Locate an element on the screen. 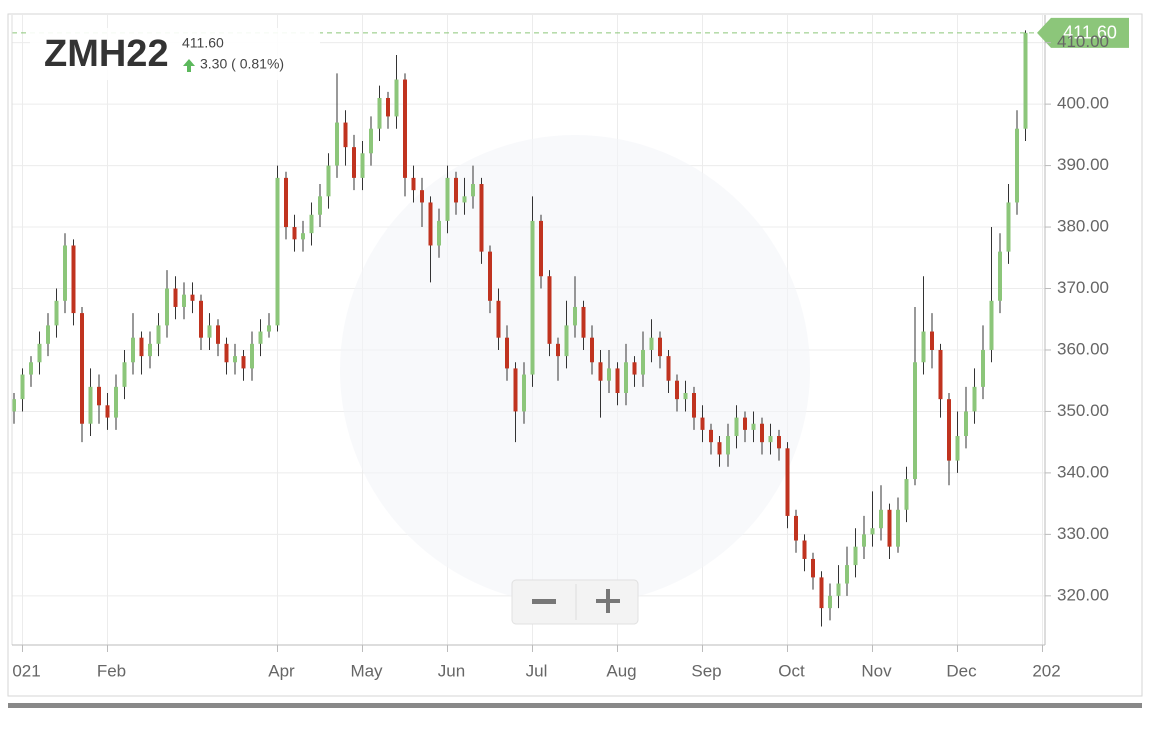  change: 3.30 ( 0.81%) is located at coordinates (242, 64).